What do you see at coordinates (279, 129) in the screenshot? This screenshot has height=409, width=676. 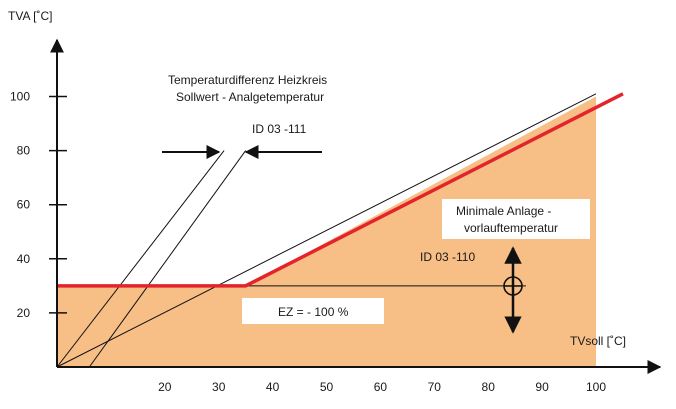 I see `annotation-id-03-111: ID 03 -111` at bounding box center [279, 129].